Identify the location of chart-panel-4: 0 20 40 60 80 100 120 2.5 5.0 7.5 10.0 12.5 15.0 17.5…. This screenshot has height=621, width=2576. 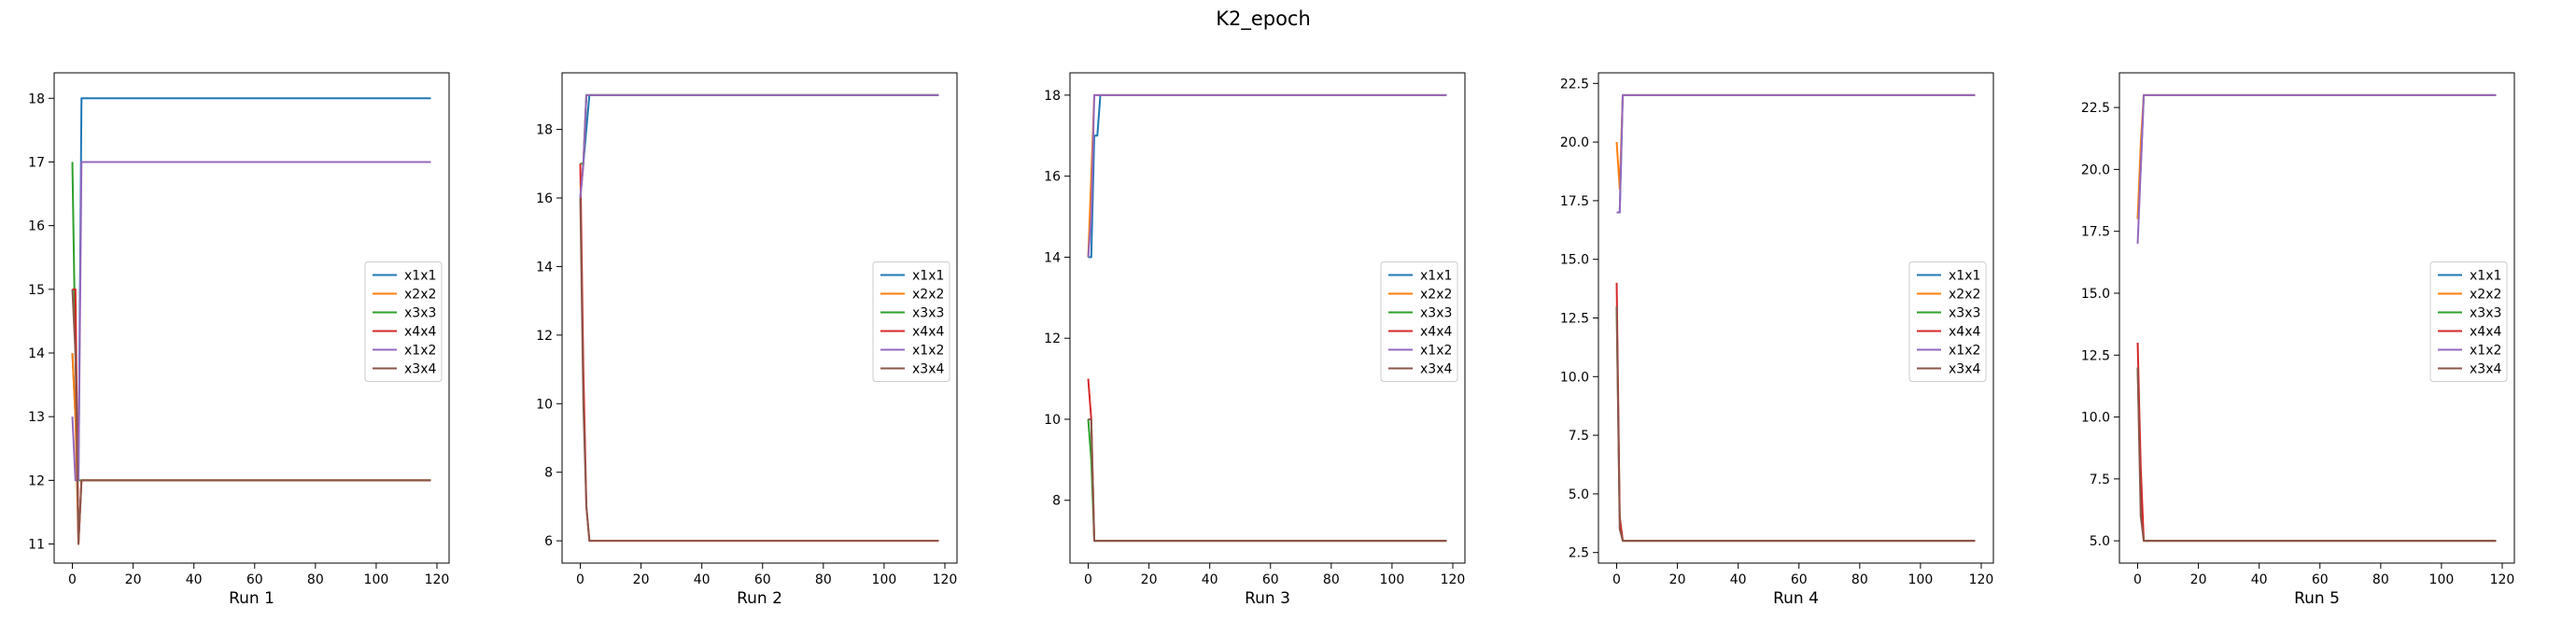
(1777, 340).